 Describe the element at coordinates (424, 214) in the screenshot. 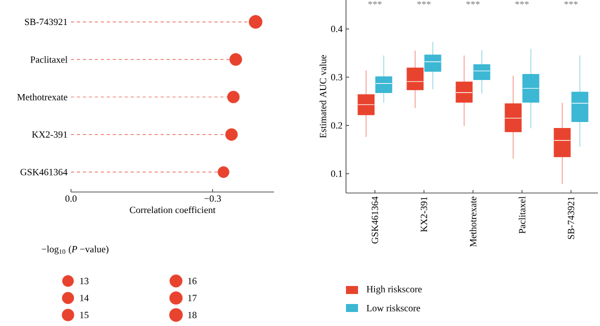

I see `x-tick-label: KX2-391` at that location.